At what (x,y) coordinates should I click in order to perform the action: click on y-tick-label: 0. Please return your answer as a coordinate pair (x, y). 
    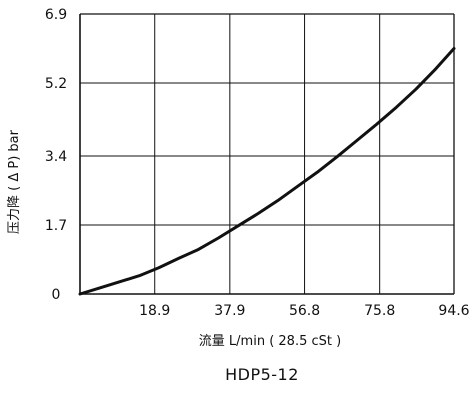
    Looking at the image, I should click on (56, 295).